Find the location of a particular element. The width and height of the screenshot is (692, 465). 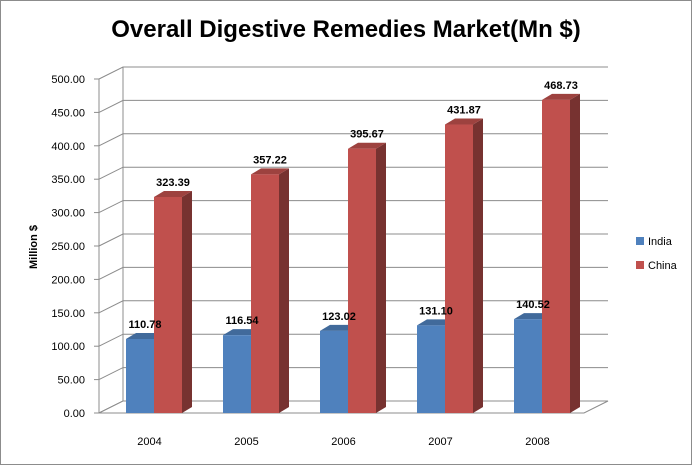

x-tick-label: 2005 is located at coordinates (246, 442).